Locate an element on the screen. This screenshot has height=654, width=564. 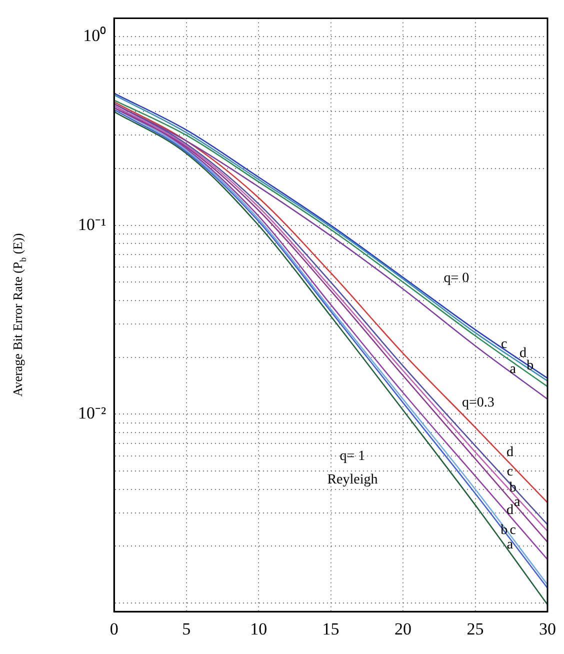
annotation: Reyleigh is located at coordinates (352, 480).